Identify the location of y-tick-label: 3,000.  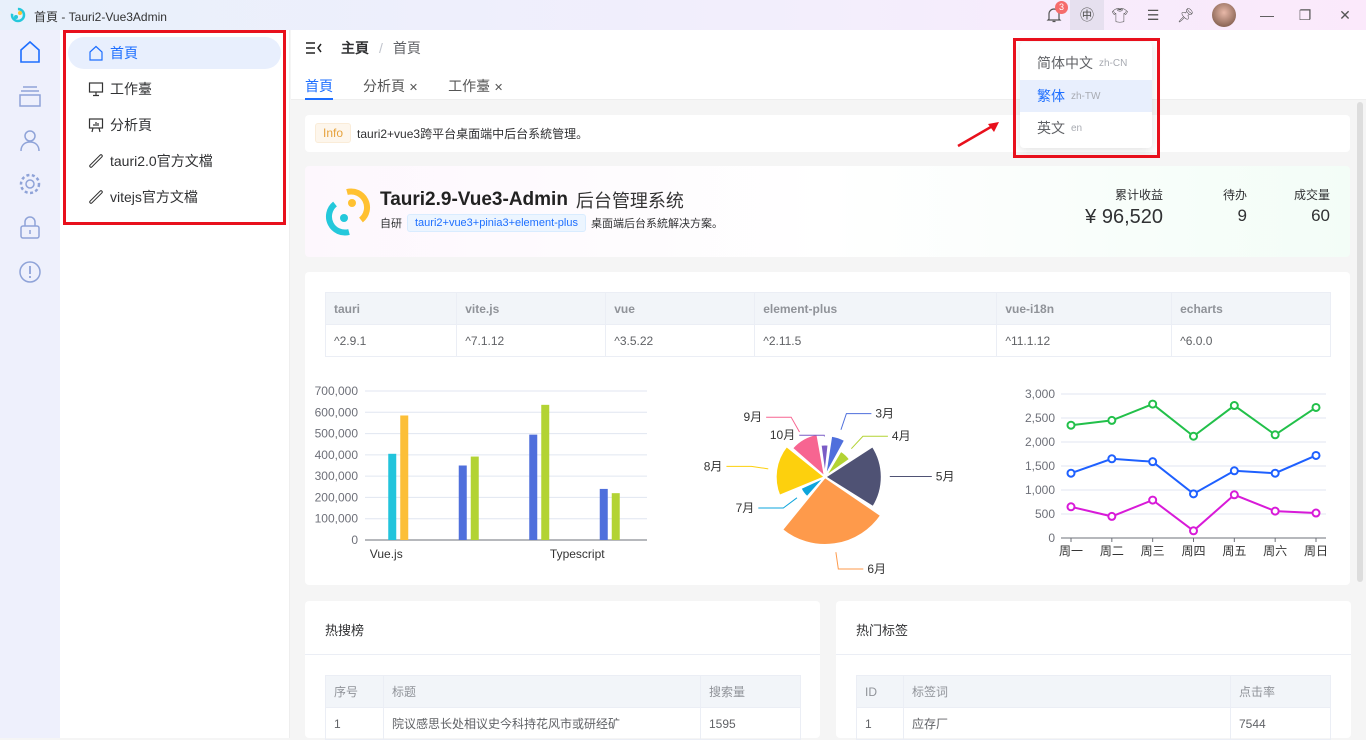
(1040, 394).